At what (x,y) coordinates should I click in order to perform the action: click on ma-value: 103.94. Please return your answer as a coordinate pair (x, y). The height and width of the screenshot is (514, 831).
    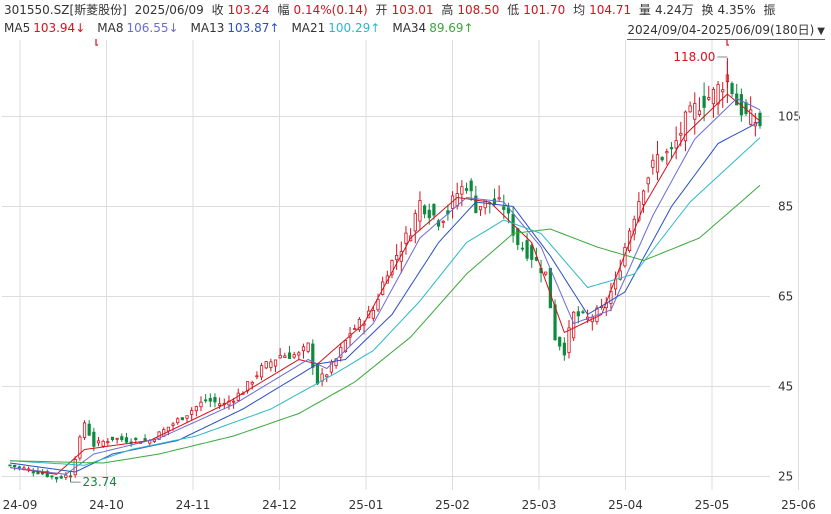
    Looking at the image, I should click on (54, 28).